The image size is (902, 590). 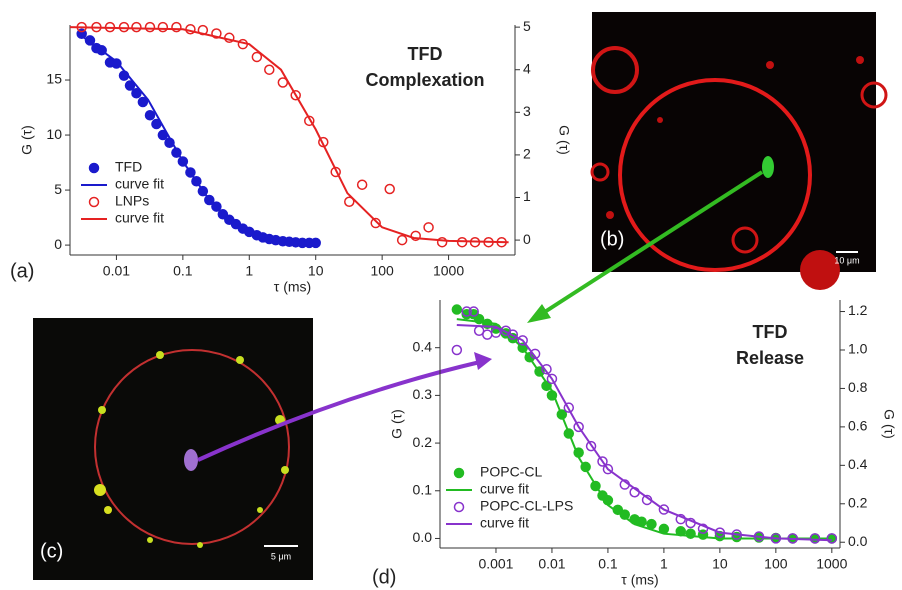 I want to click on y2-tick-label: 4, so click(x=527, y=68).